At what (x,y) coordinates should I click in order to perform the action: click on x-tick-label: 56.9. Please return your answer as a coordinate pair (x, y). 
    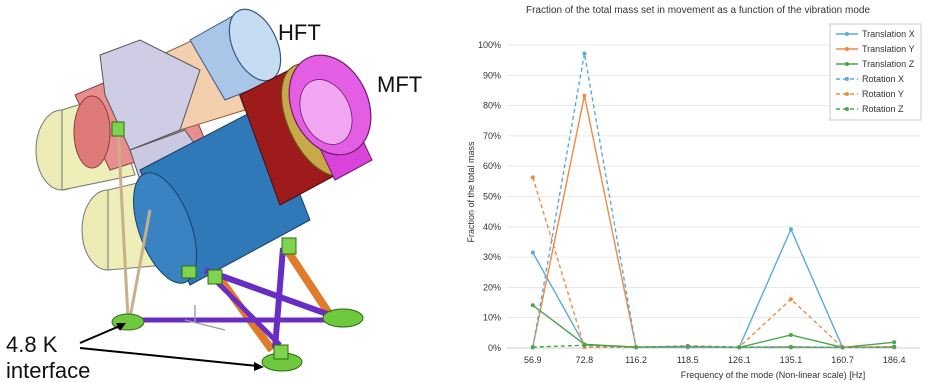
    Looking at the image, I should click on (533, 360).